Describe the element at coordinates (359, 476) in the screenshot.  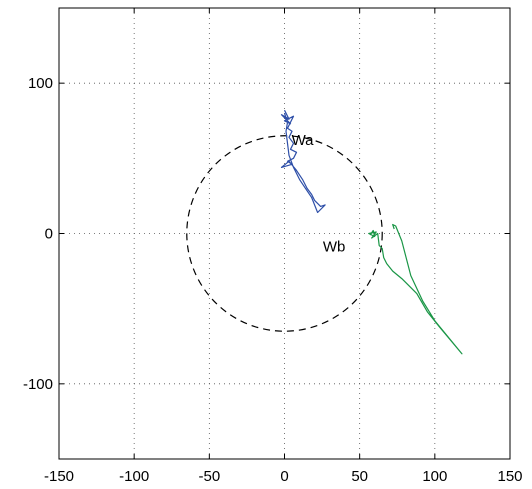
I see `x-tick-label: 50` at that location.